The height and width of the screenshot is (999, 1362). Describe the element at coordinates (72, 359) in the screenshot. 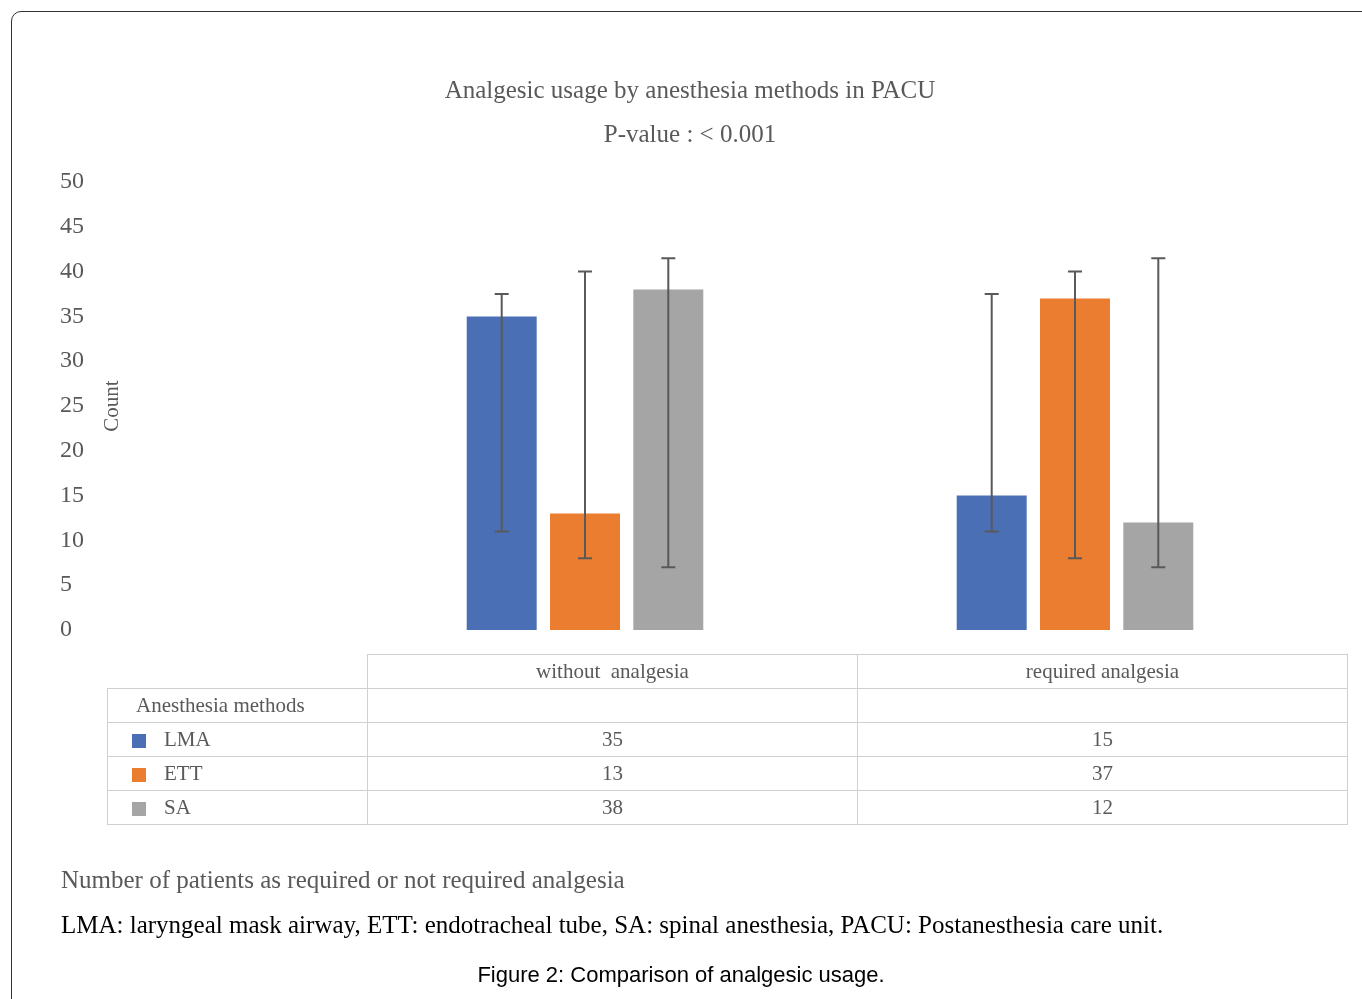

I see `y-tick-label: 30` at that location.